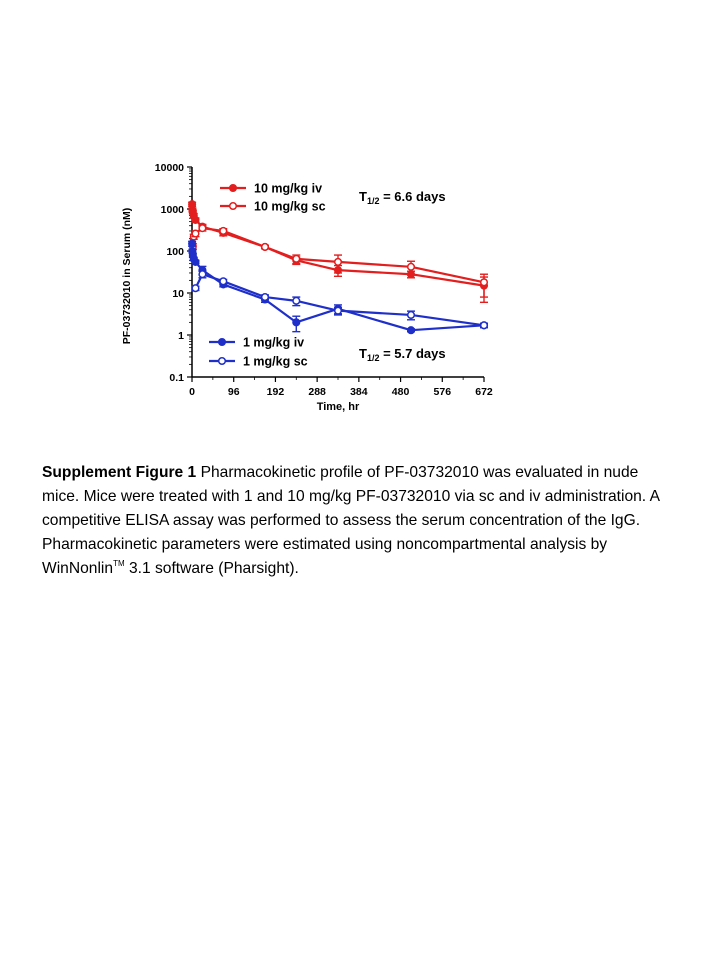  What do you see at coordinates (178, 294) in the screenshot?
I see `y-tick-label: 10` at bounding box center [178, 294].